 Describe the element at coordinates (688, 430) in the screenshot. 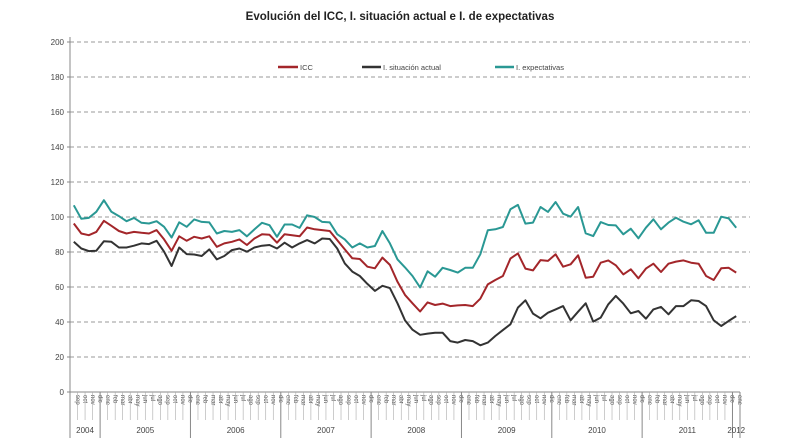

I see `x-year-label: 2011` at that location.